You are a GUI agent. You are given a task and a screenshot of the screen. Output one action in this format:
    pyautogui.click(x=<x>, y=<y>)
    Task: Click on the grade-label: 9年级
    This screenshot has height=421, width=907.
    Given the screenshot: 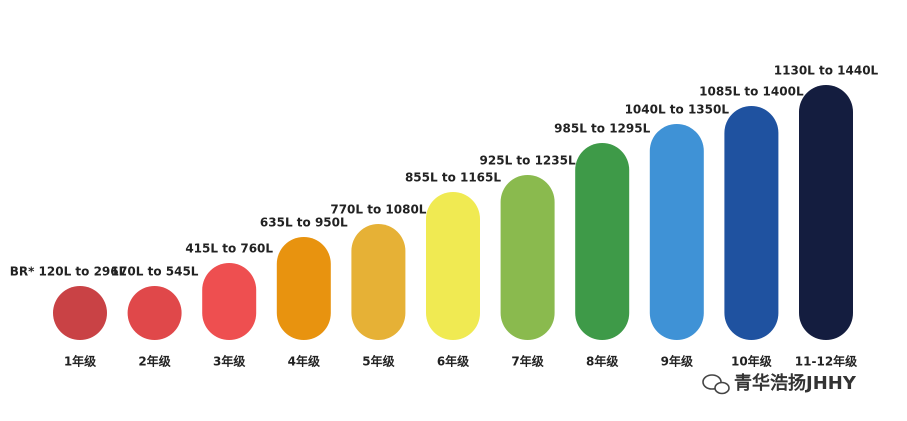 What is the action you would take?
    pyautogui.click(x=677, y=361)
    